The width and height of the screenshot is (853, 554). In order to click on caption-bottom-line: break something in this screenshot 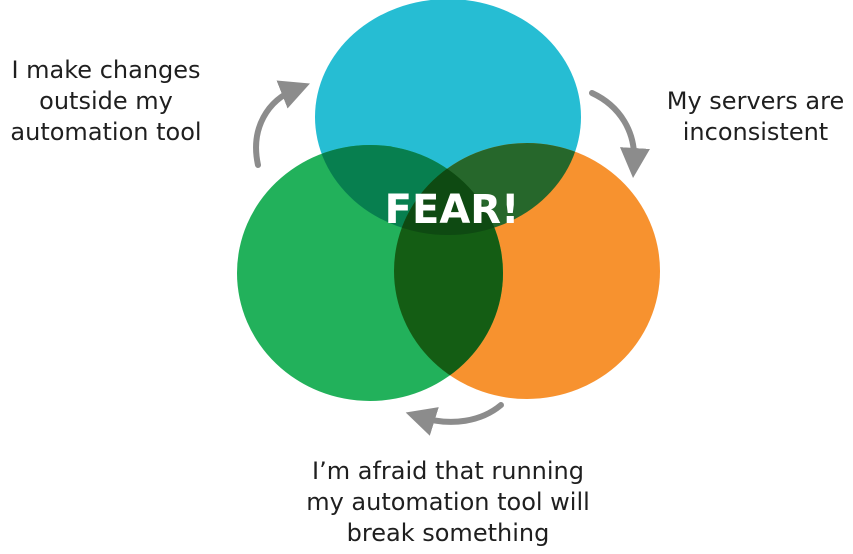, I will do `click(448, 533)`.